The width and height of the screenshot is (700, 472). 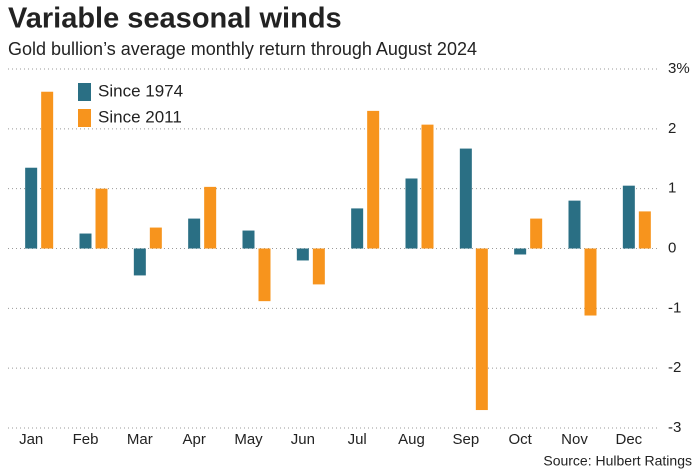 I want to click on y-tick-label: 2, so click(x=672, y=128).